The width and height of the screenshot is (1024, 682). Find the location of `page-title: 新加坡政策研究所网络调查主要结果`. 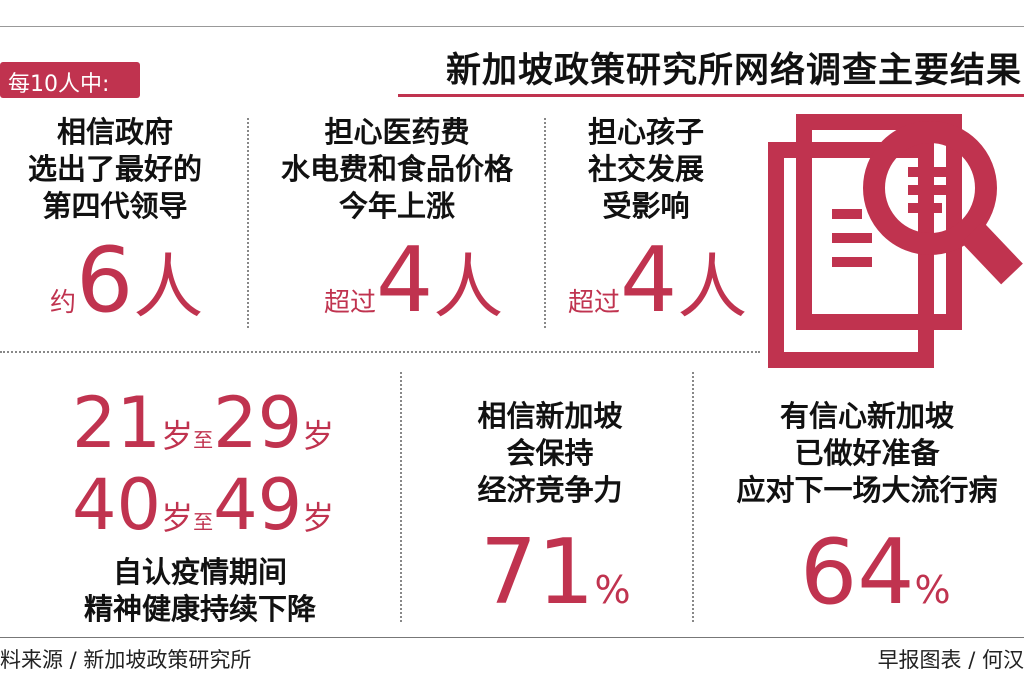

page-title: 新加坡政策研究所网络调查主要结果 is located at coordinates (711, 67).